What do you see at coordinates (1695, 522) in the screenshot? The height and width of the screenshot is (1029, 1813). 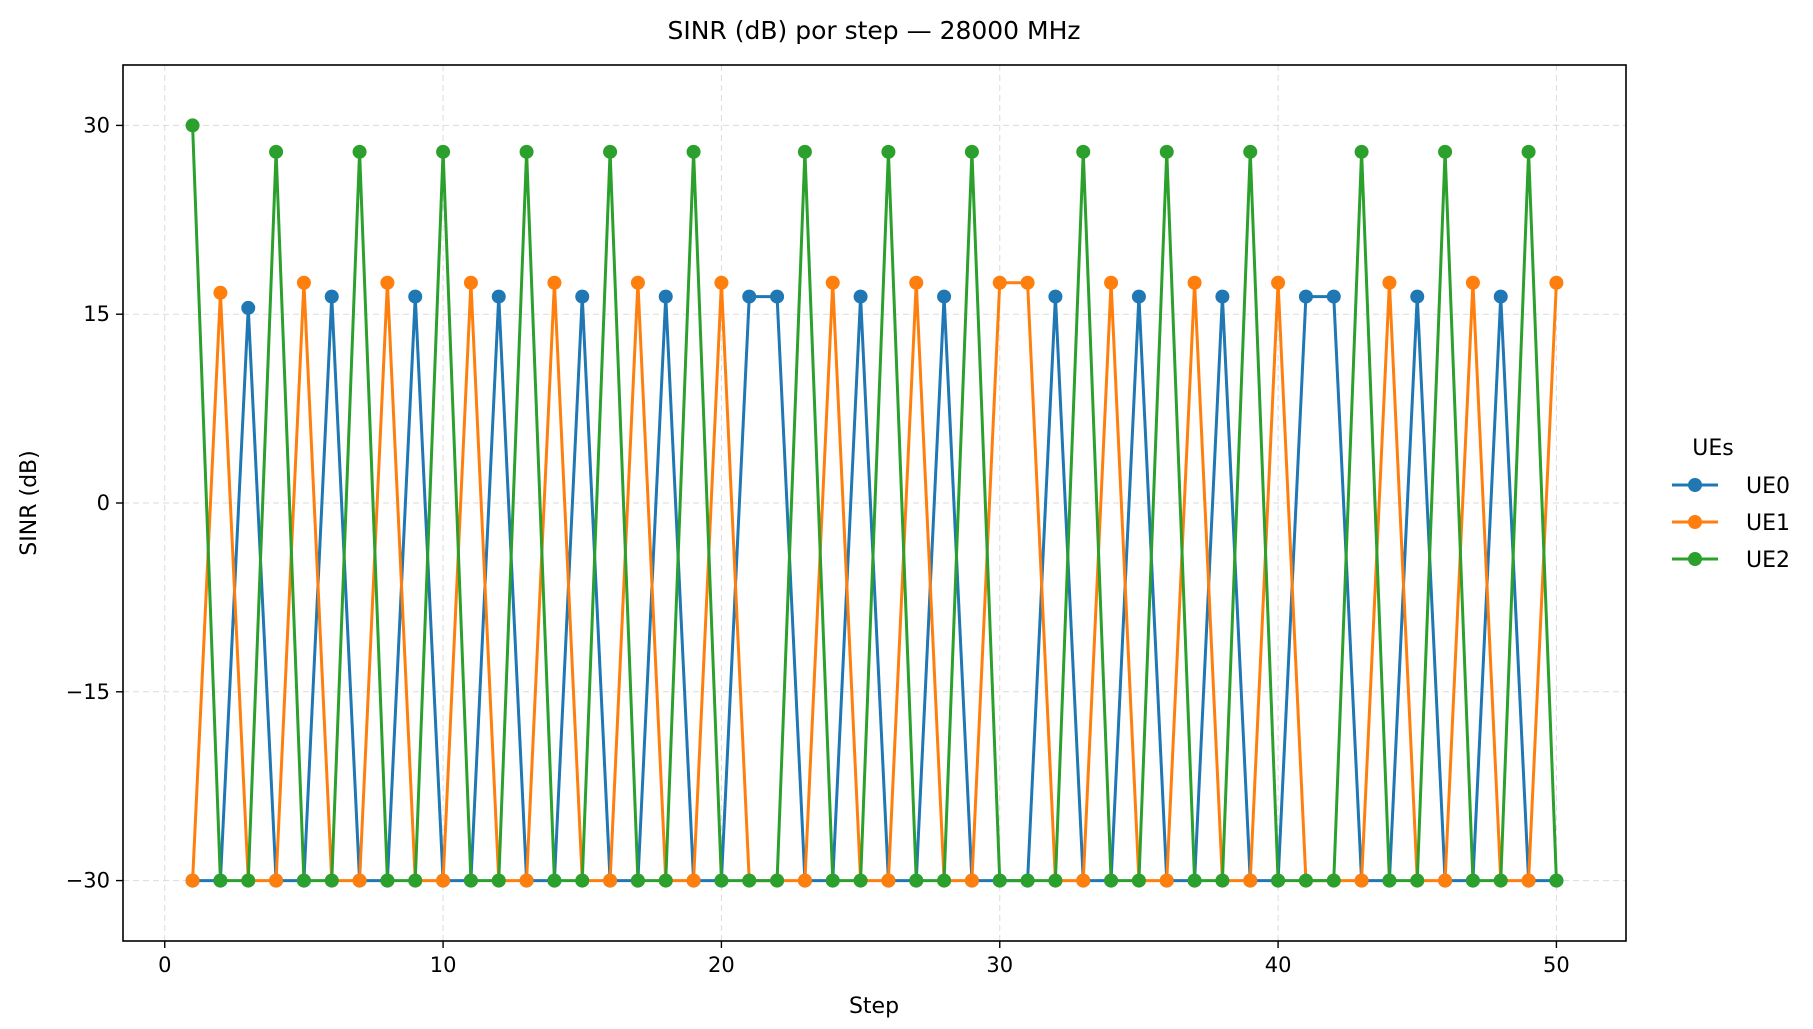 I see `legend-marker-ue1` at bounding box center [1695, 522].